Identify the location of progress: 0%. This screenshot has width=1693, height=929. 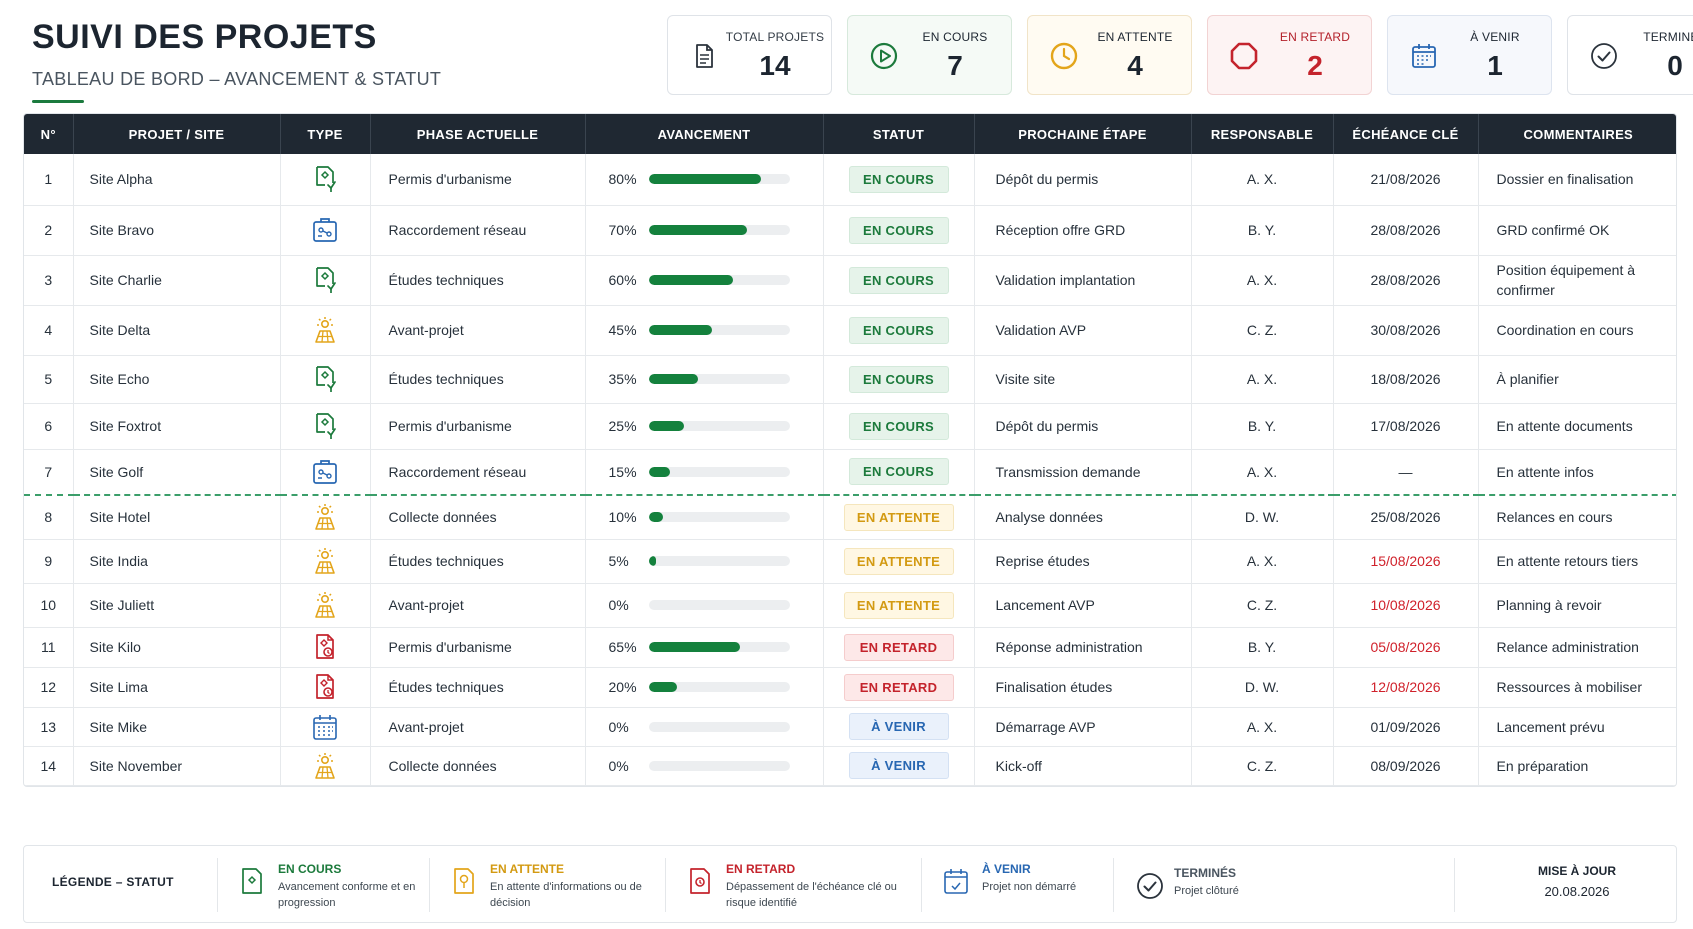
(716, 727).